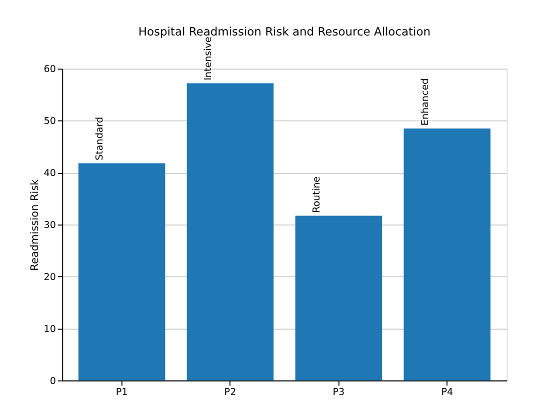  Describe the element at coordinates (50, 70) in the screenshot. I see `y-tick-label: 60` at that location.